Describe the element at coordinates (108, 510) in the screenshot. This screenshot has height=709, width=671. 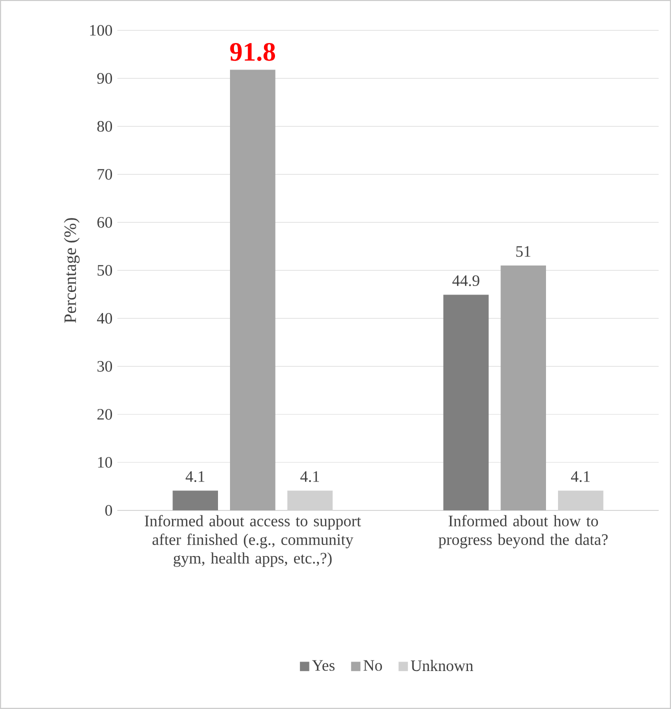
I see `y-tick-label: 0` at that location.